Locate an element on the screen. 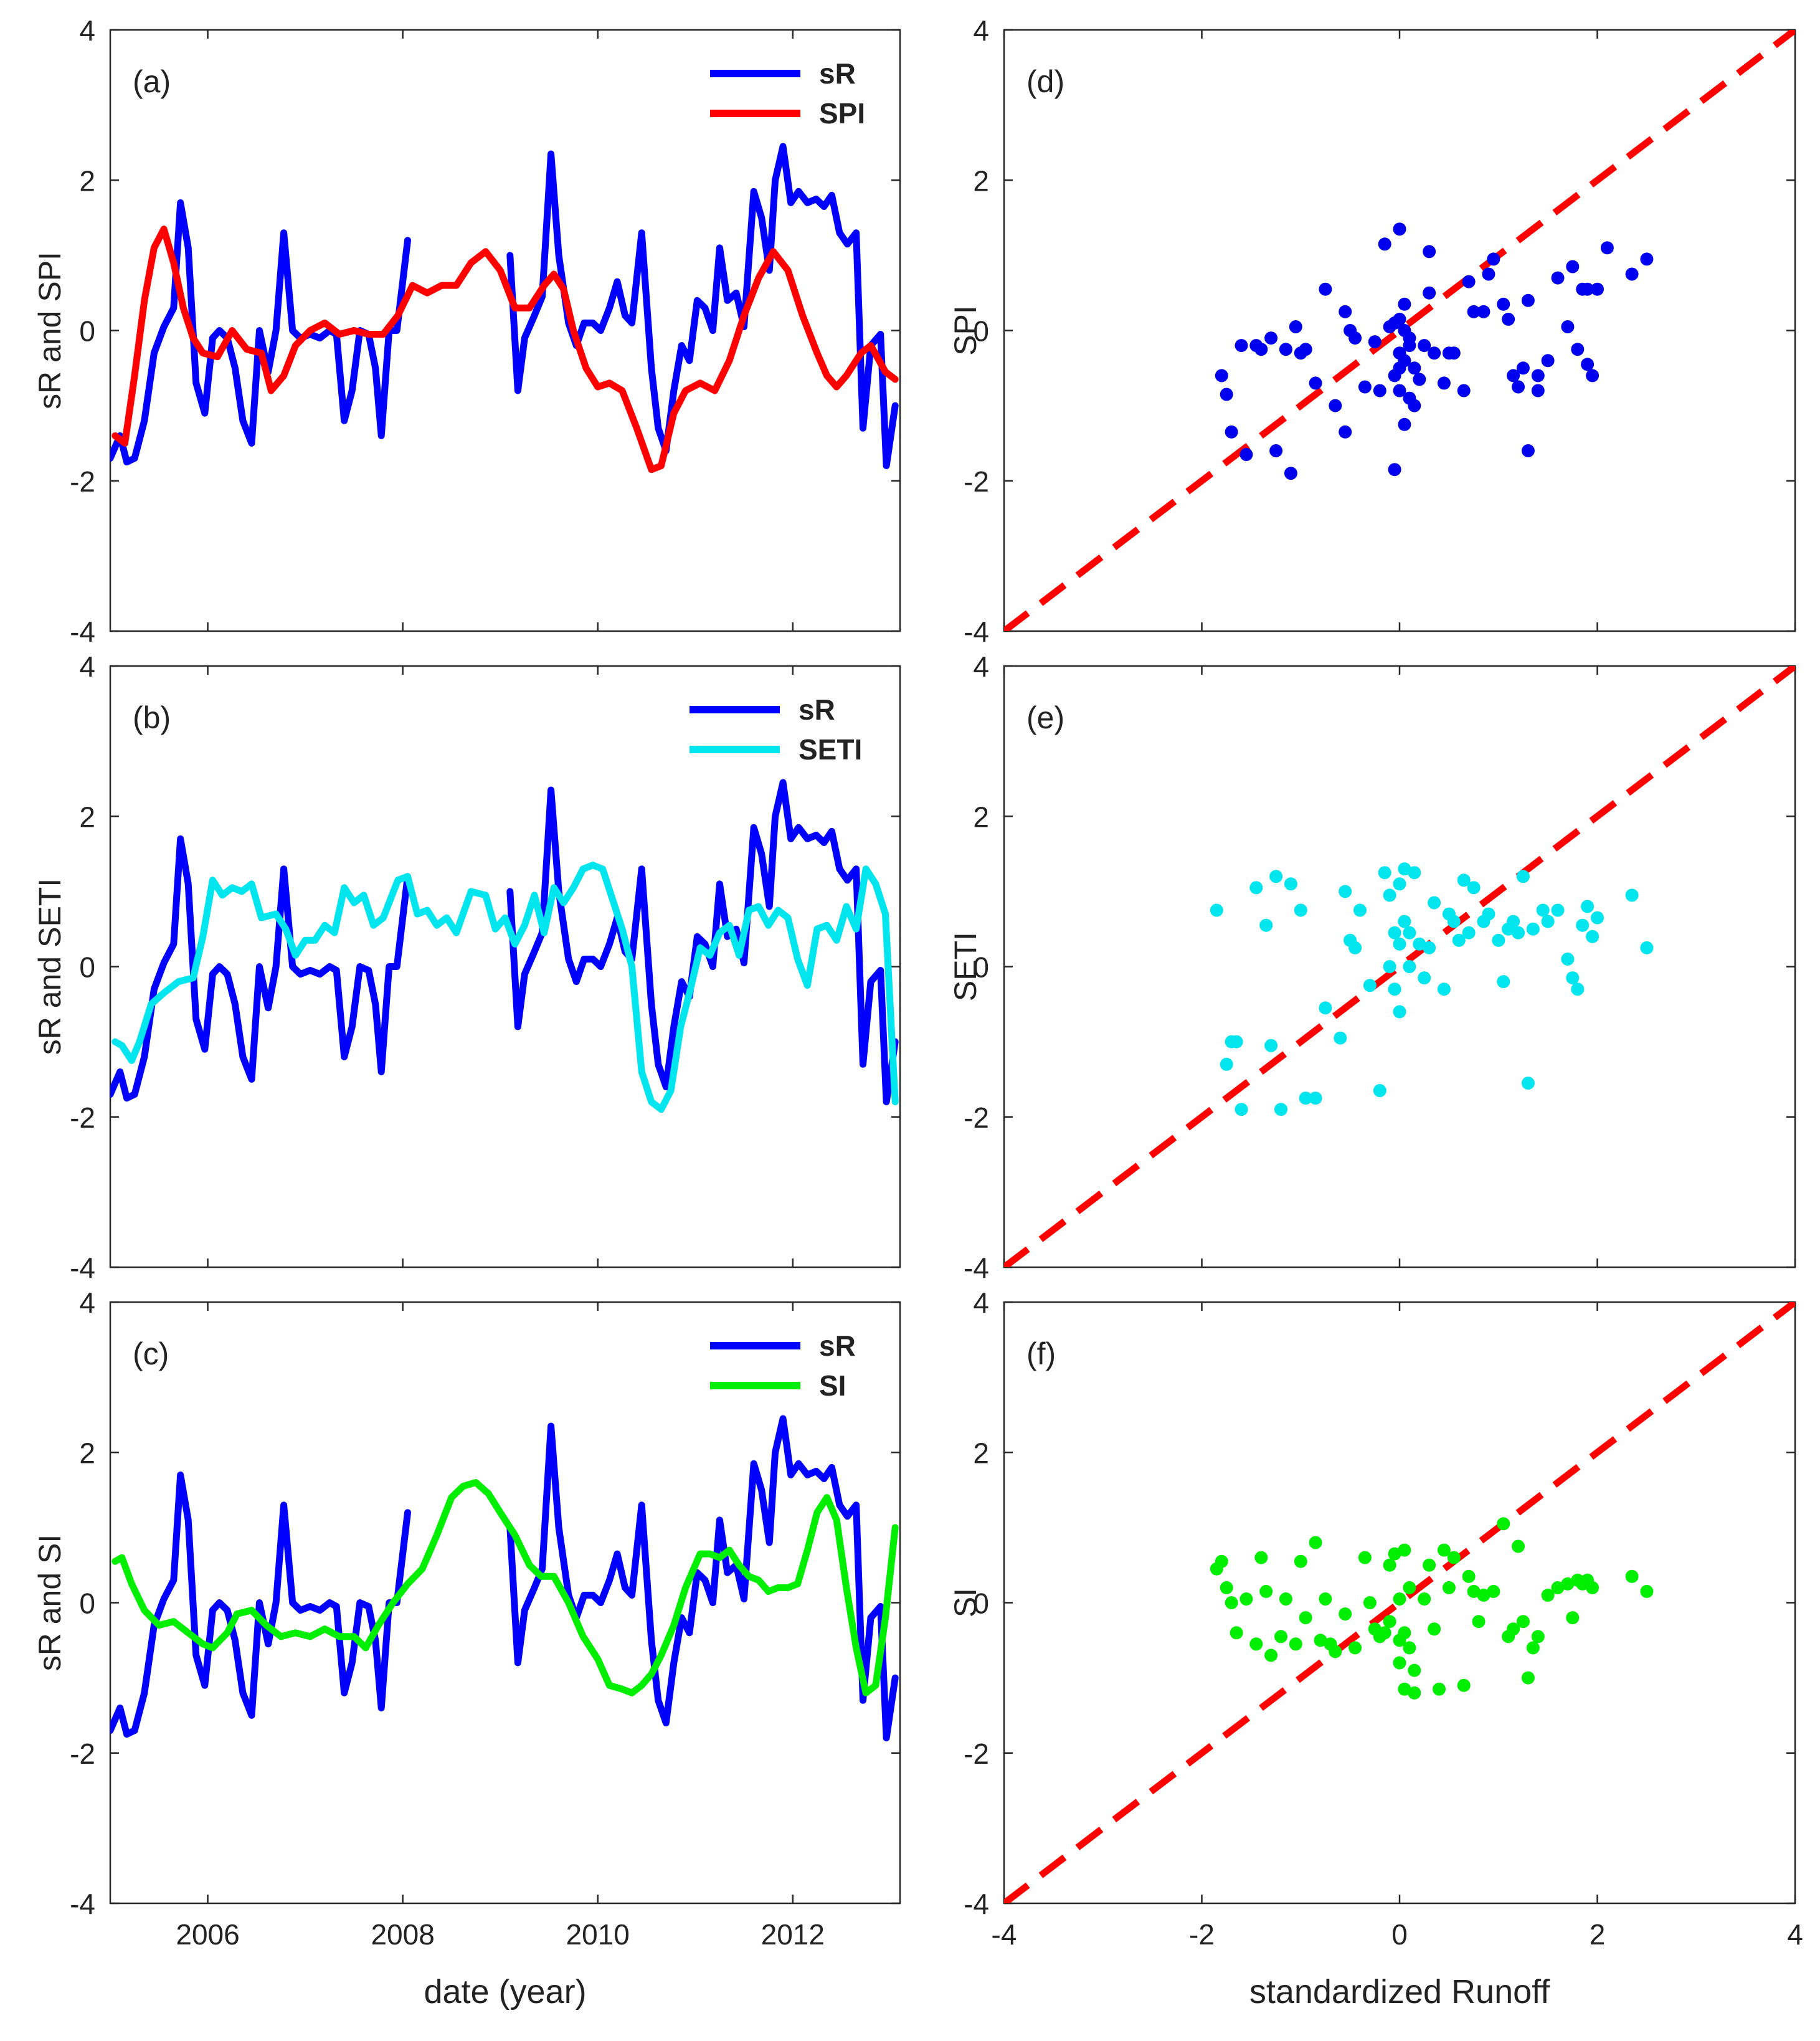 This screenshot has width=1820, height=2041. panel-c-ytick-label: 4 is located at coordinates (87, 1303).